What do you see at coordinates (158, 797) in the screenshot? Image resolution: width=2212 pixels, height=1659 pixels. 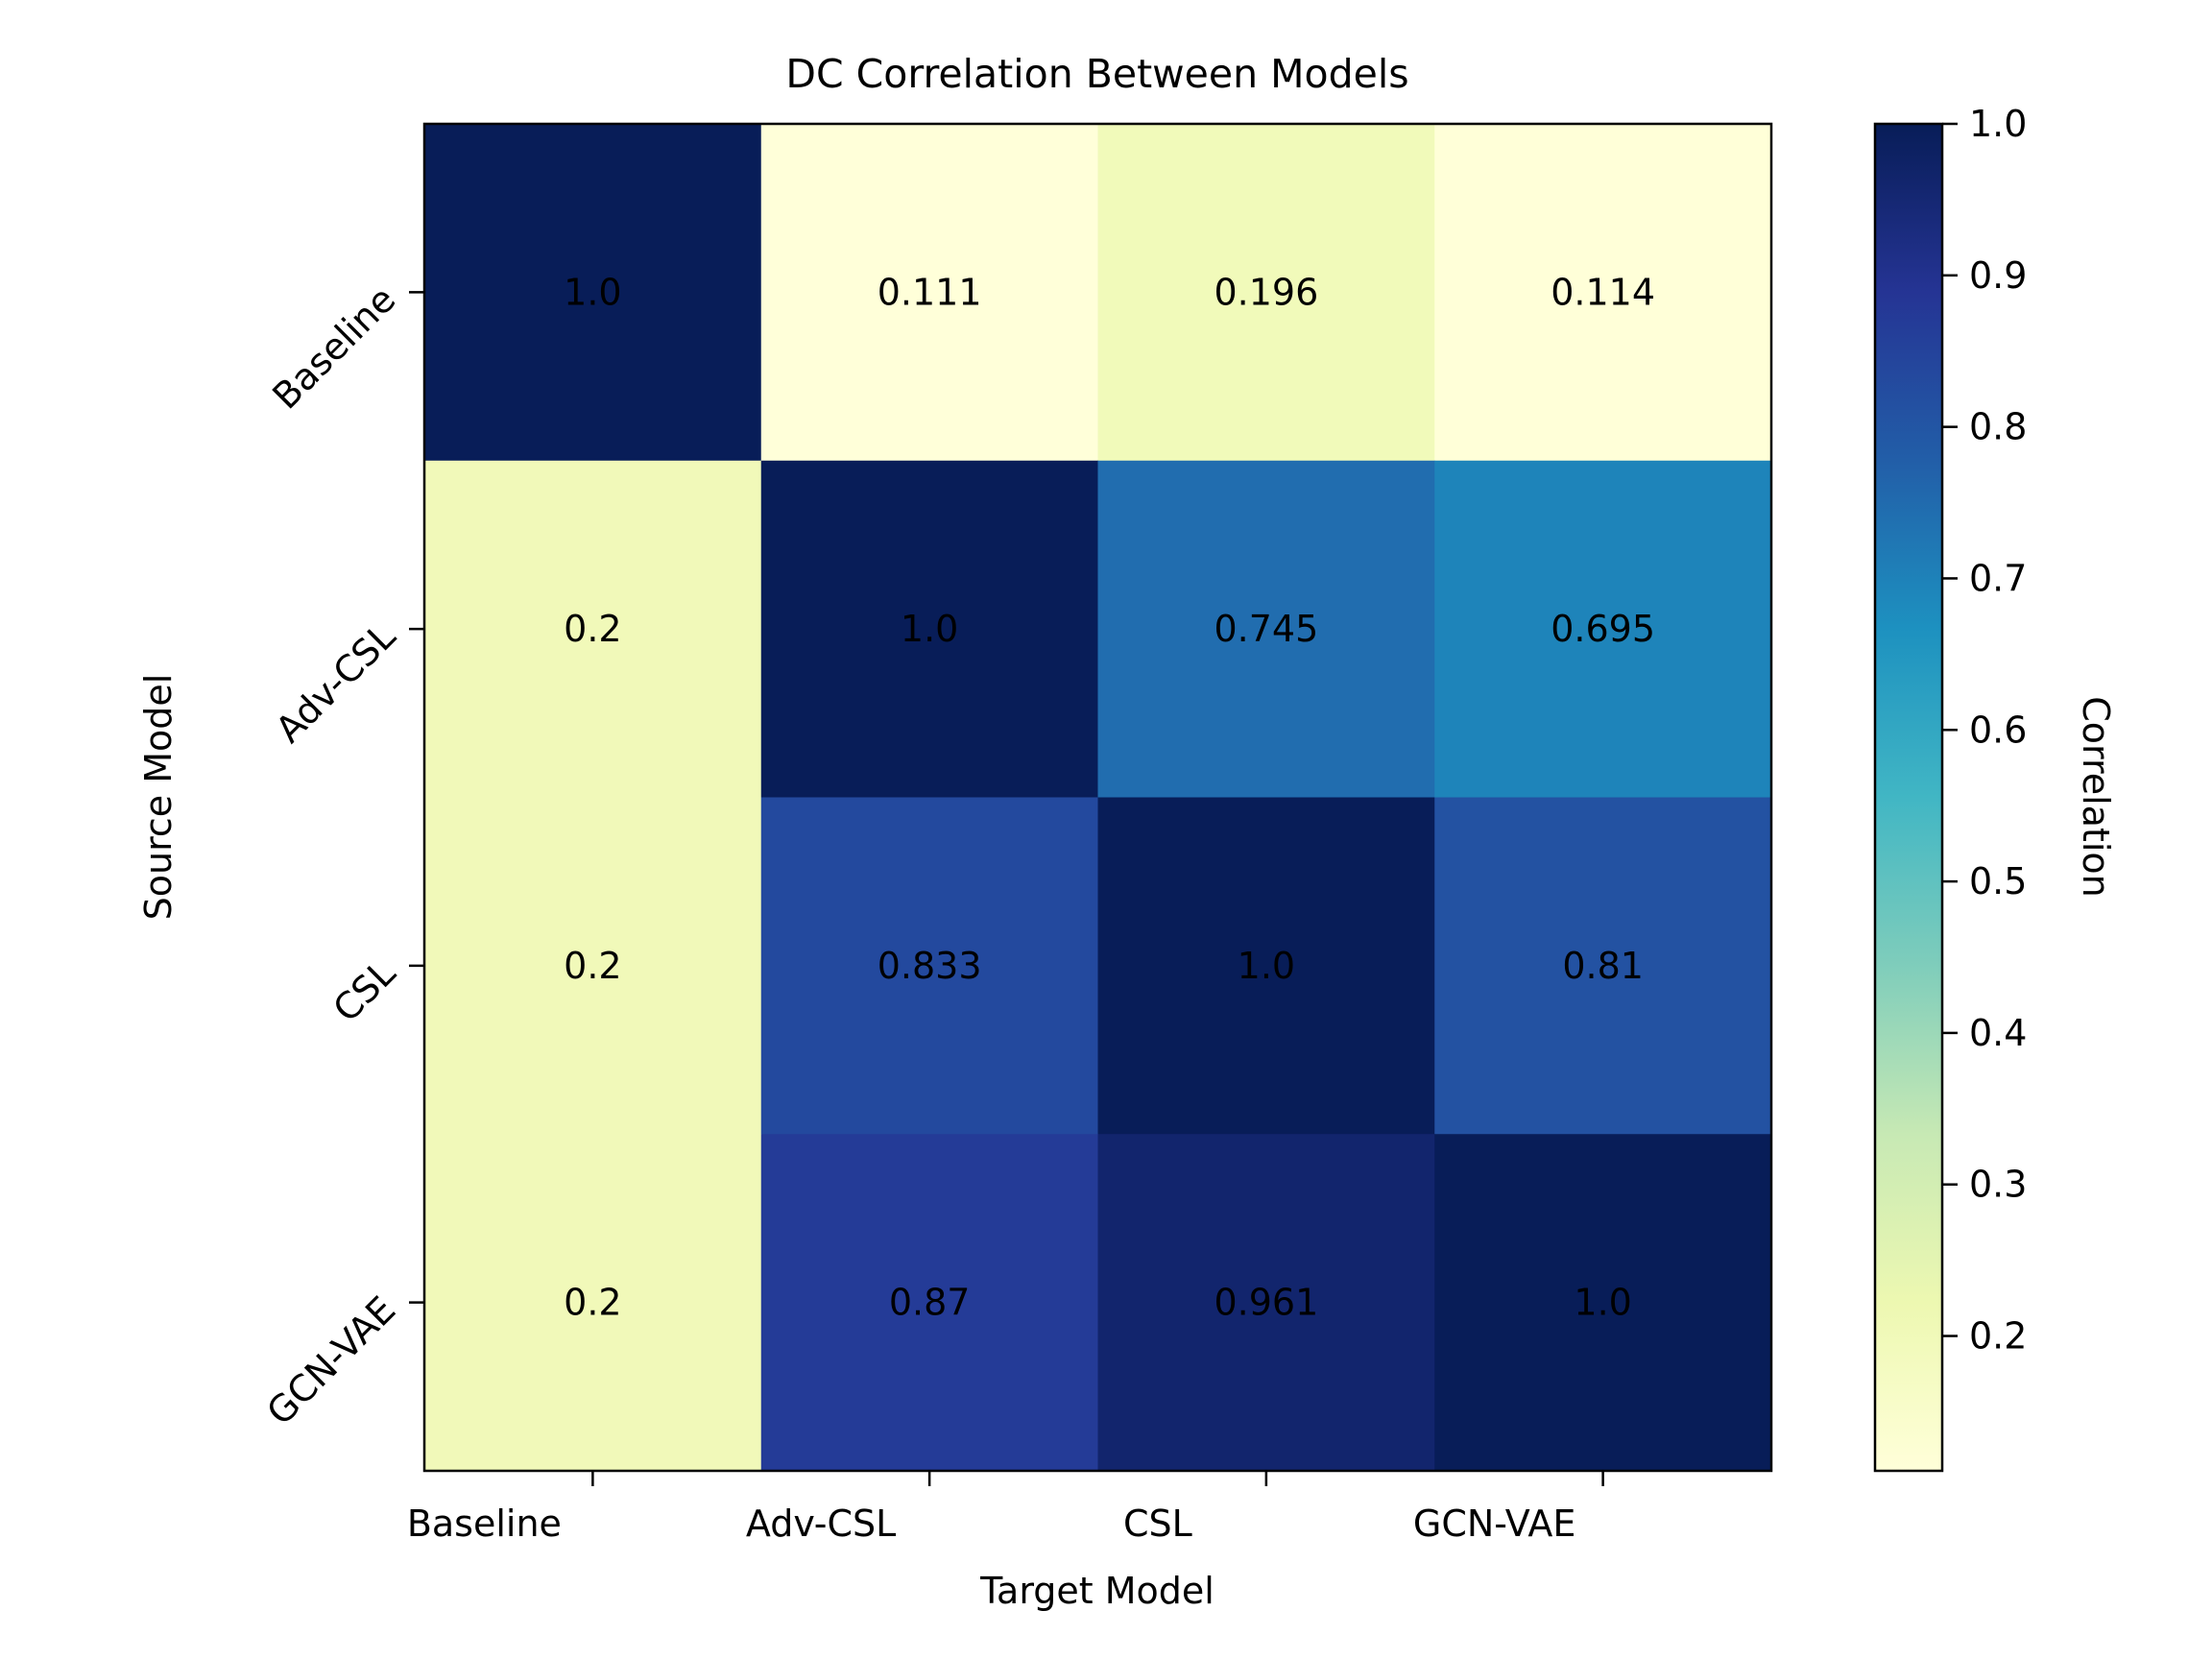 I see `y-axis-label: Source Model` at bounding box center [158, 797].